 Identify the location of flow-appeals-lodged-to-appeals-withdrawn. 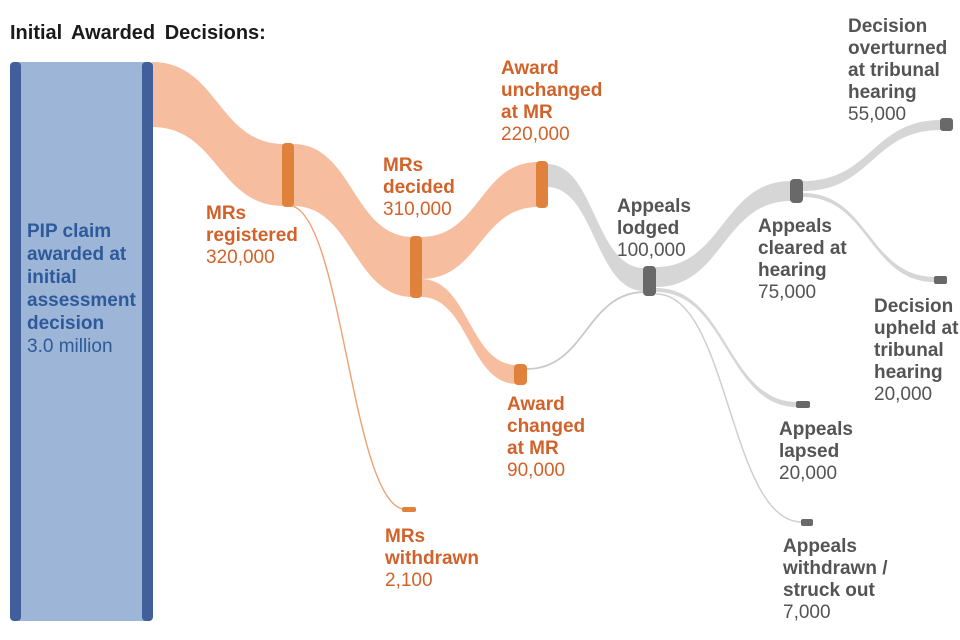
(729, 408).